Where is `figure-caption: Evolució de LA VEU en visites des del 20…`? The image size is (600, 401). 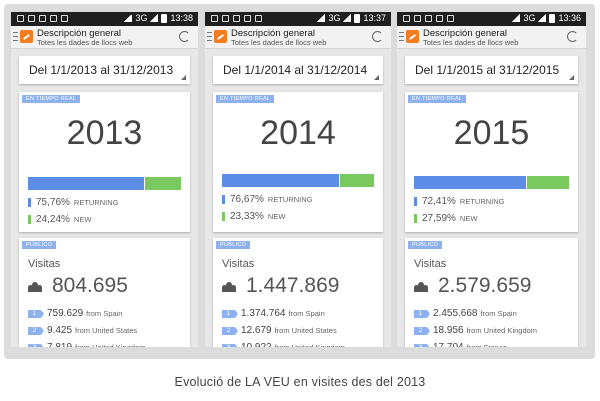 figure-caption: Evolució de LA VEU en visites des del 20… is located at coordinates (300, 382).